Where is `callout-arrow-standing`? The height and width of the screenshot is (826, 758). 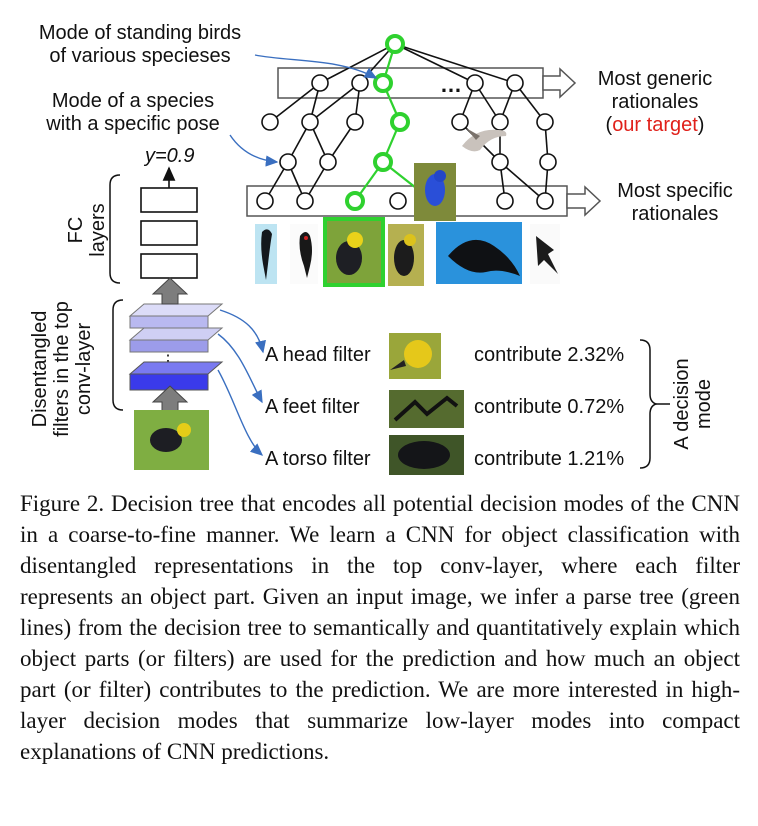 callout-arrow-standing is located at coordinates (316, 66).